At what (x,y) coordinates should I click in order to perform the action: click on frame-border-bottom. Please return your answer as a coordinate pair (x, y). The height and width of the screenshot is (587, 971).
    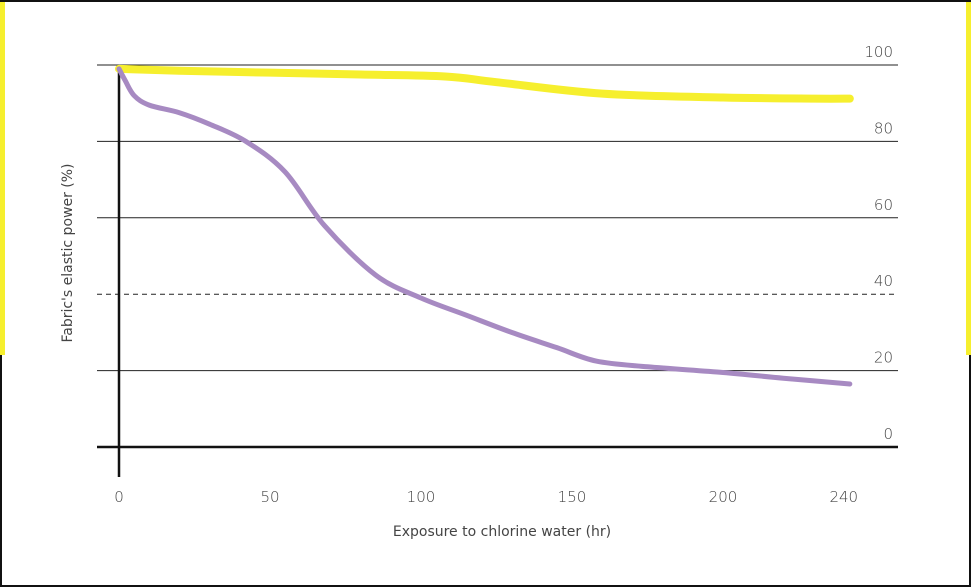
    Looking at the image, I should click on (485, 586).